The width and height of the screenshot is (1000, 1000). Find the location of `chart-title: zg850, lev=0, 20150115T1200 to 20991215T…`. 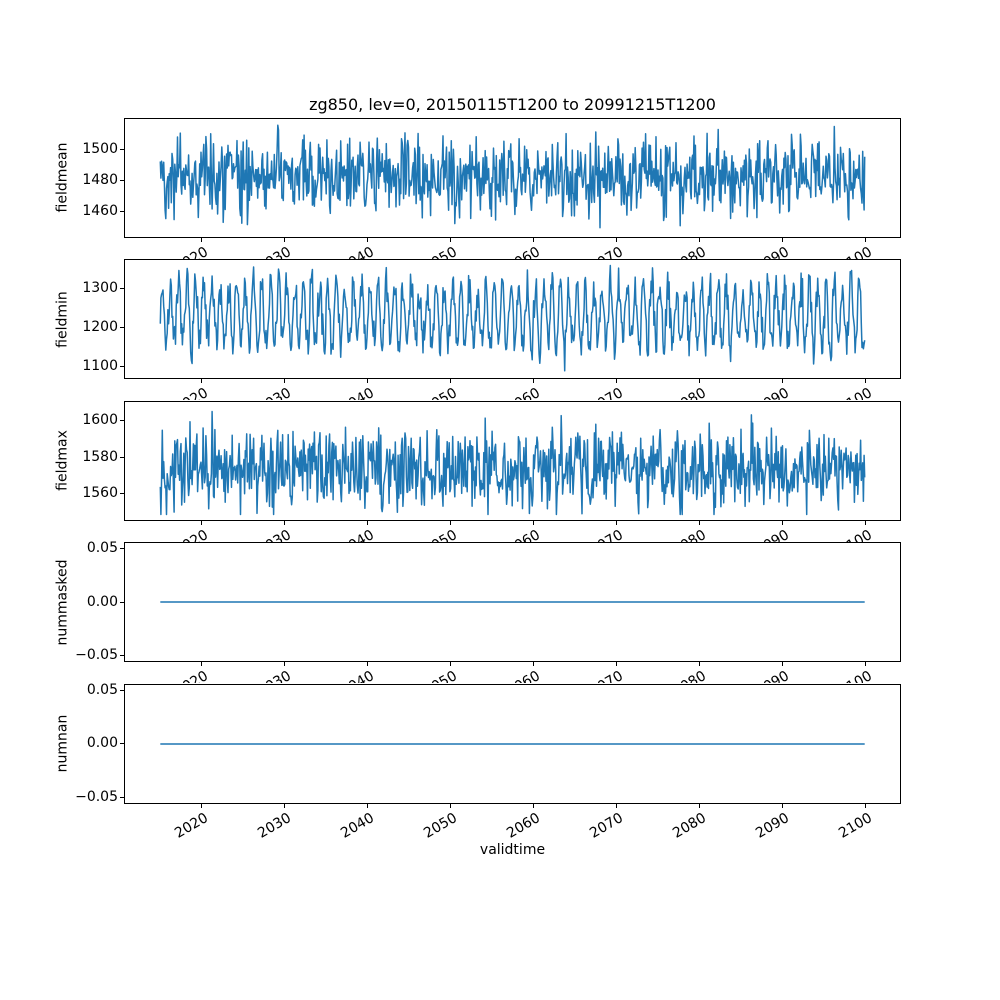

chart-title: zg850, lev=0, 20150115T1200 to 20991215T… is located at coordinates (512, 104).